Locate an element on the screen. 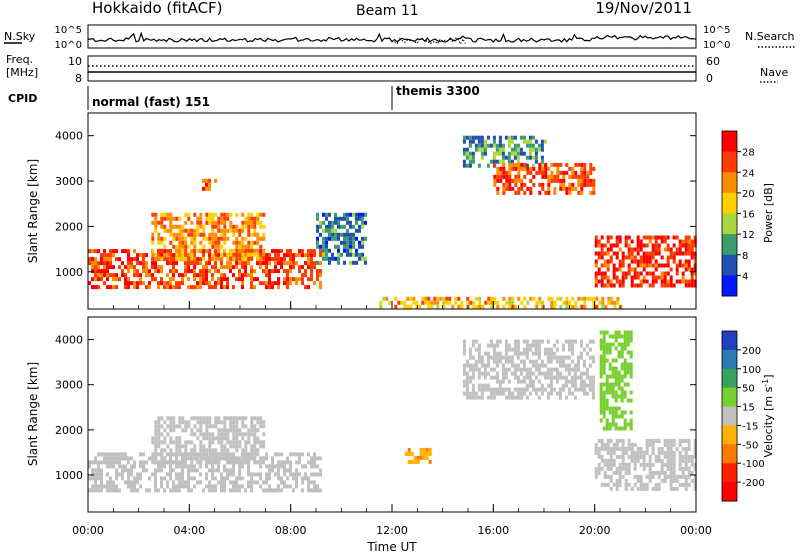  y-tick-label: 2000 is located at coordinates (69, 430).